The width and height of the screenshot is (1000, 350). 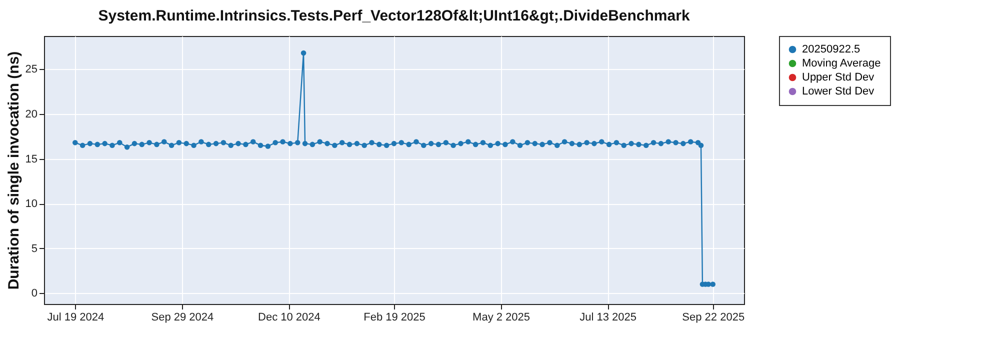 I want to click on x-tick-label: Sep 29 2024, so click(x=182, y=318).